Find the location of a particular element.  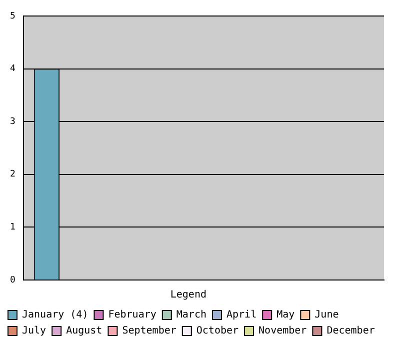

y-tick-label: 4 is located at coordinates (13, 69).